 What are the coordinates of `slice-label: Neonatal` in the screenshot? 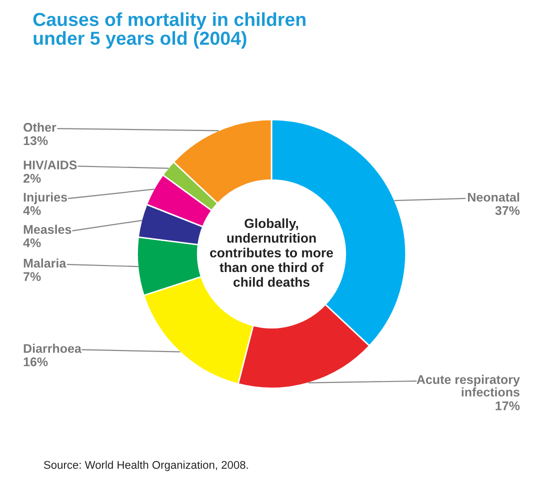 It's located at (494, 197).